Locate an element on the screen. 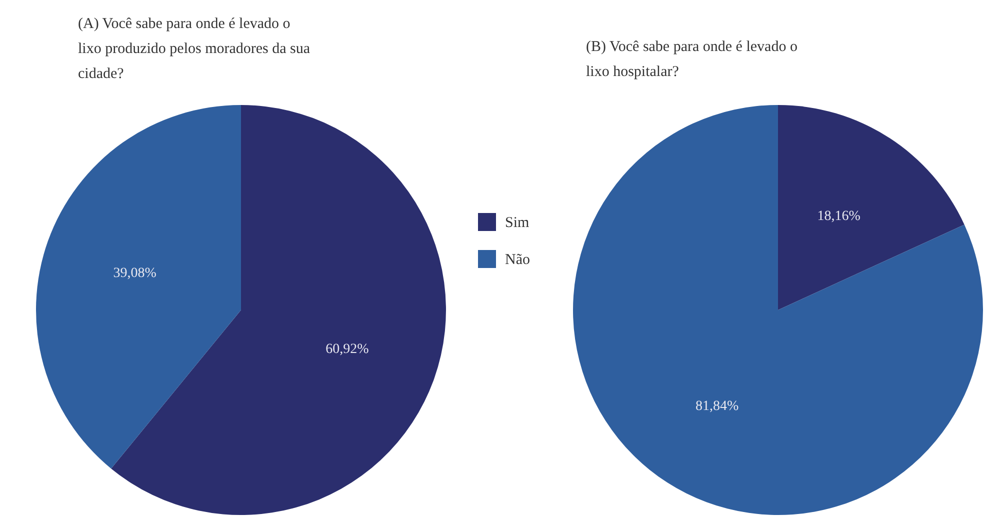  chart-title: (A) Você sabe para onde é levado o lixo produzido pelos moradores da sua cidade? is located at coordinates (194, 49).